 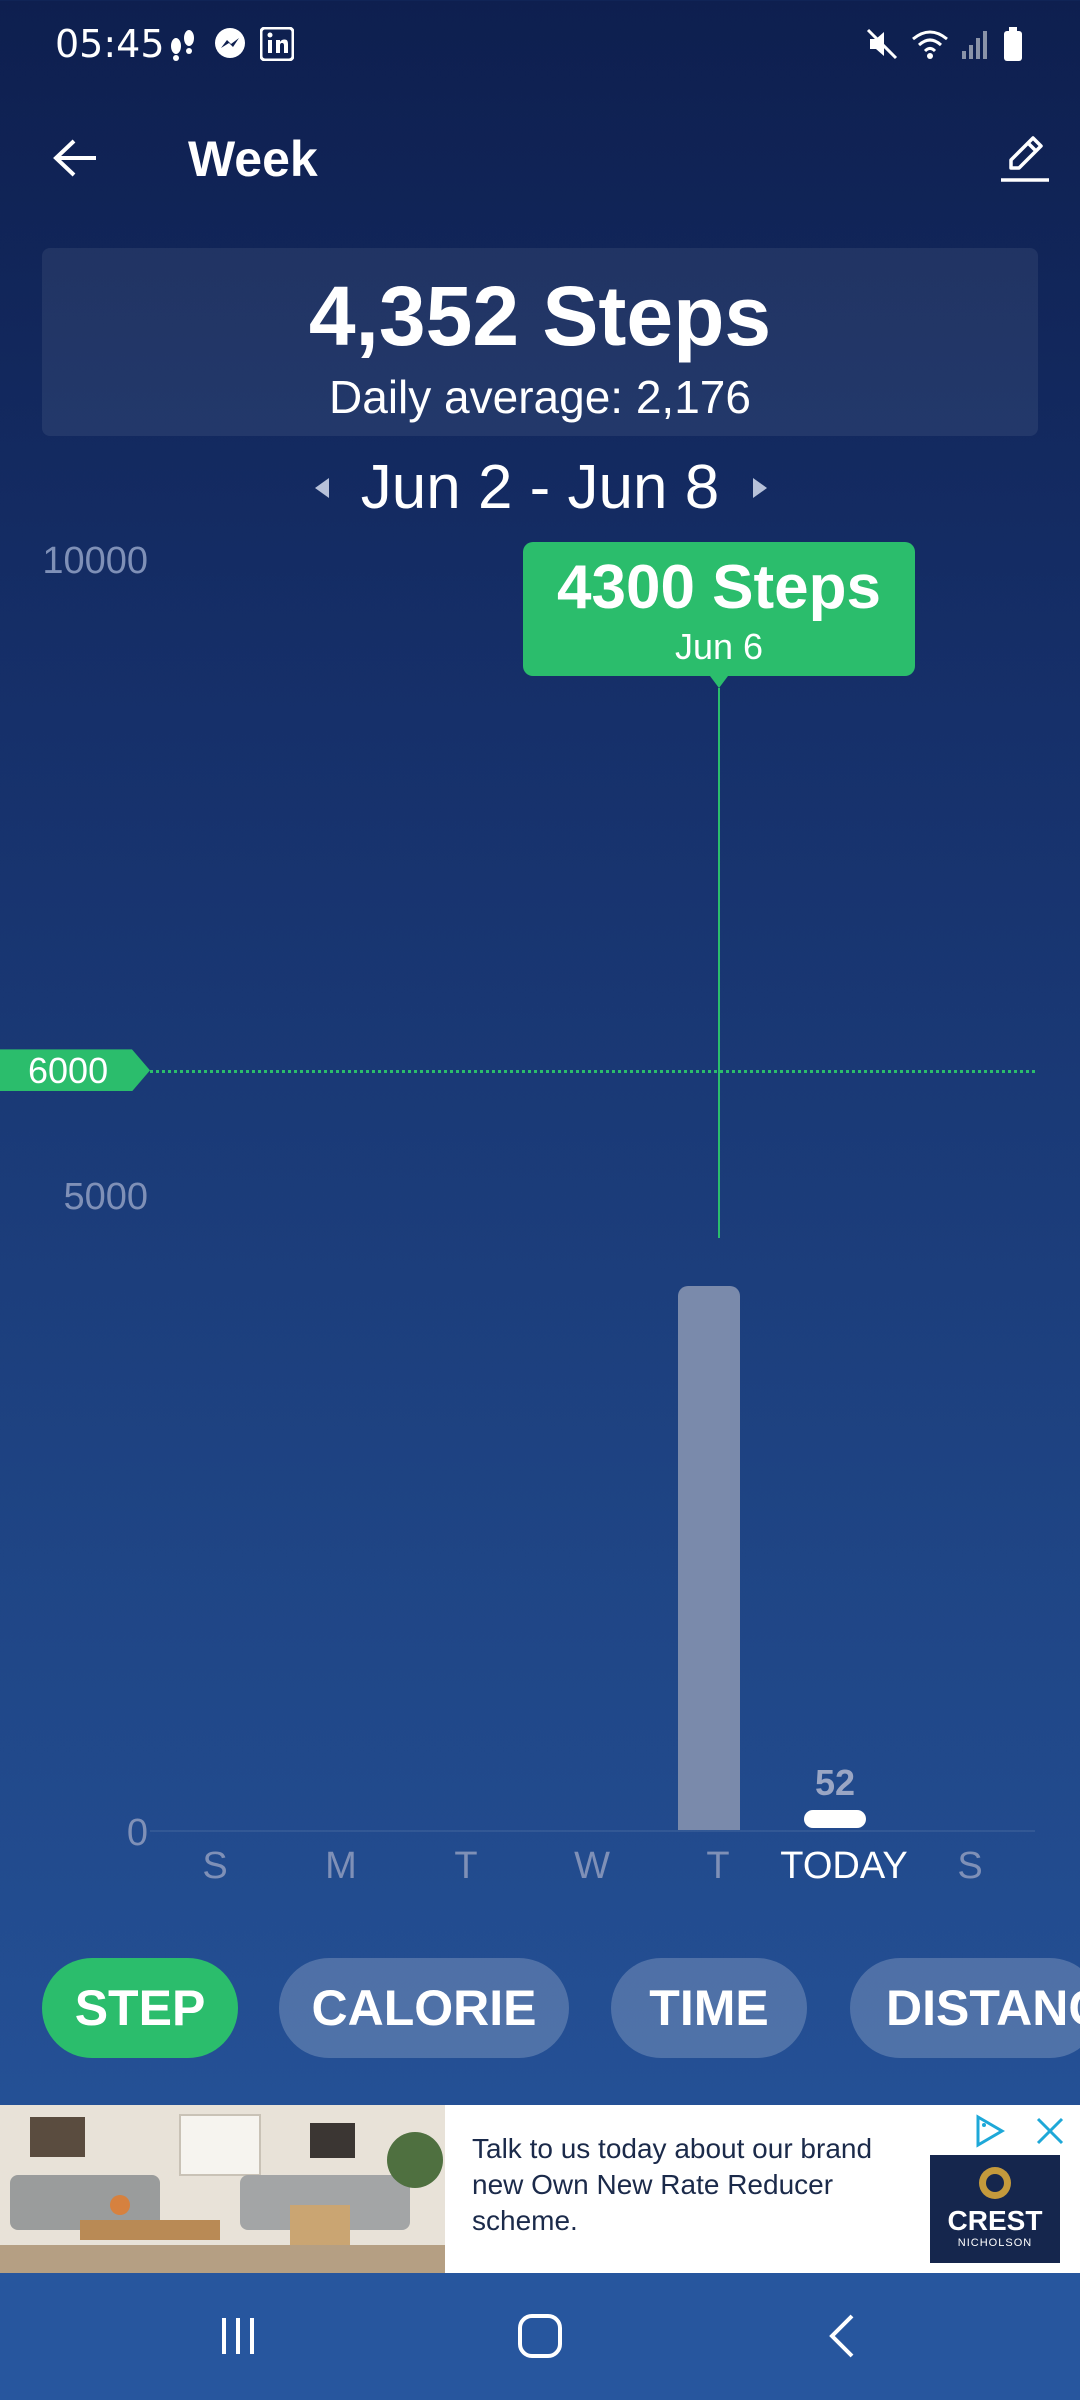 I want to click on page-title: Week, so click(x=253, y=159).